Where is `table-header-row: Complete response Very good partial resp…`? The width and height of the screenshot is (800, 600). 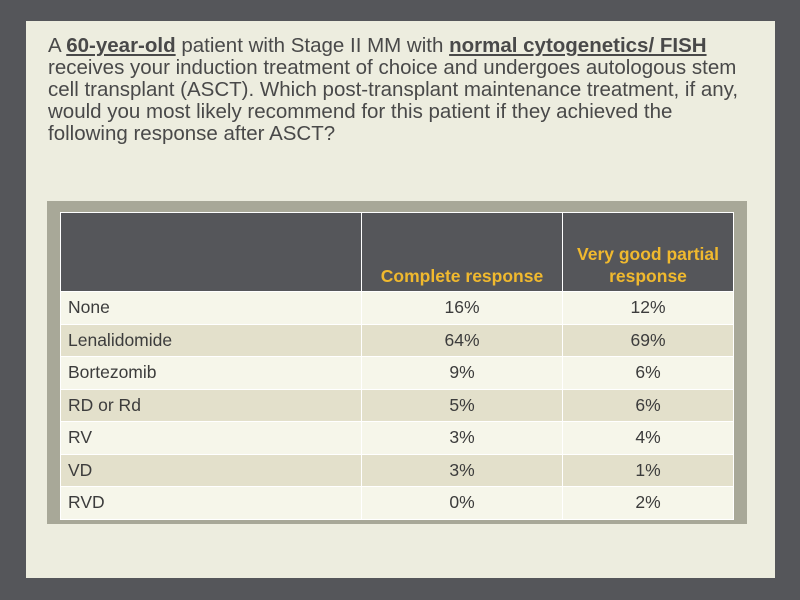 table-header-row: Complete response Very good partial resp… is located at coordinates (397, 252).